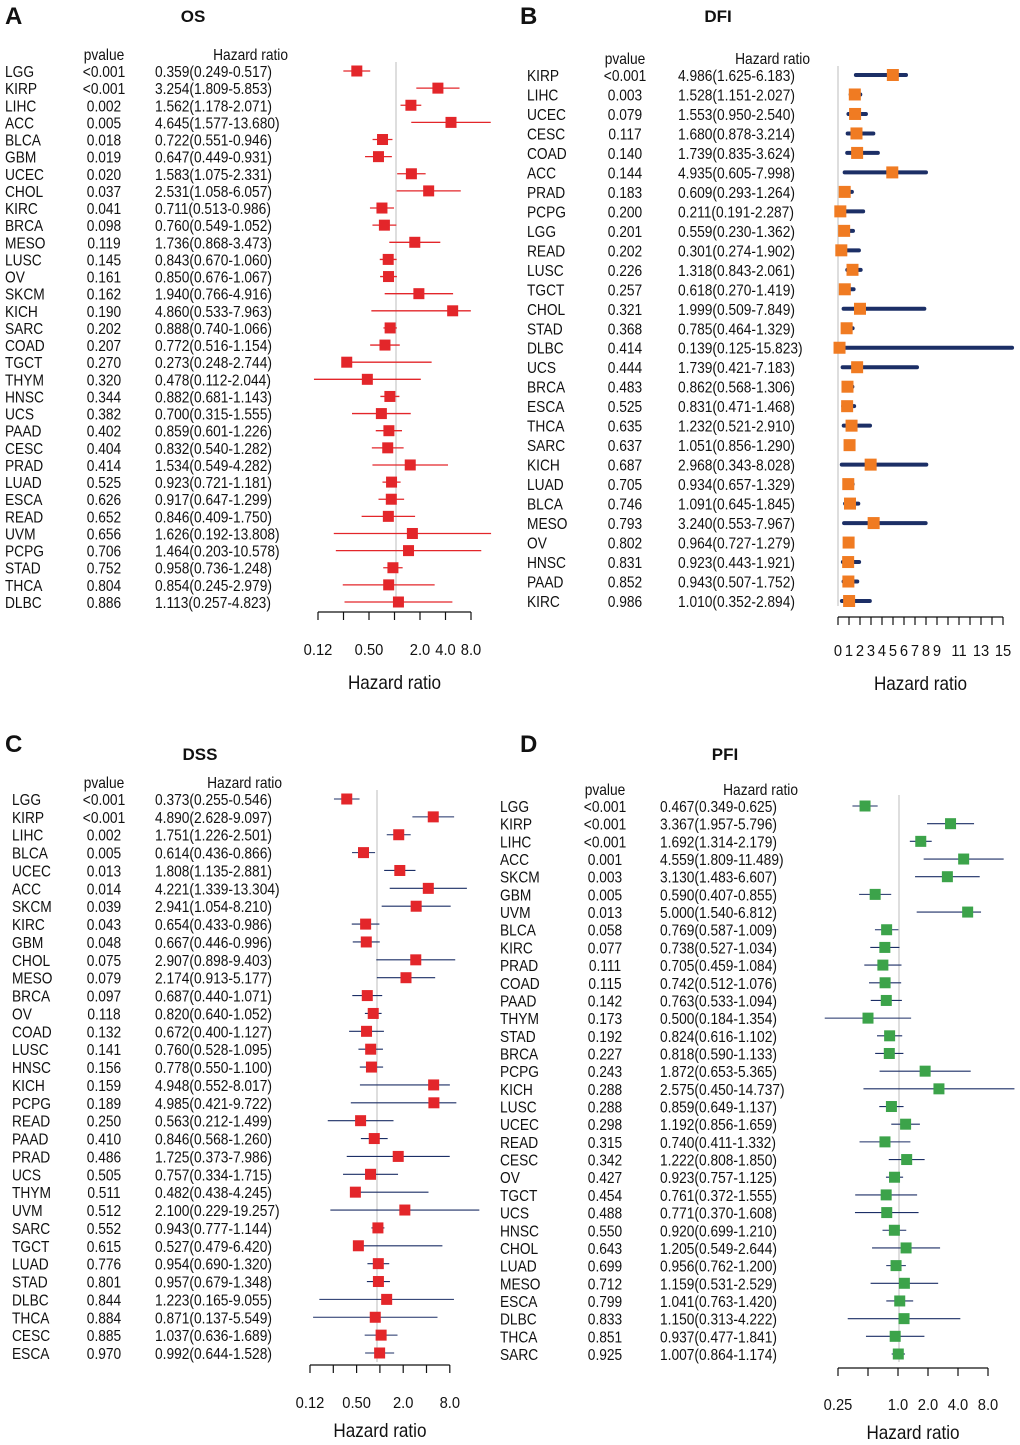  I want to click on pvalue-label: 0.885, so click(104, 1336).